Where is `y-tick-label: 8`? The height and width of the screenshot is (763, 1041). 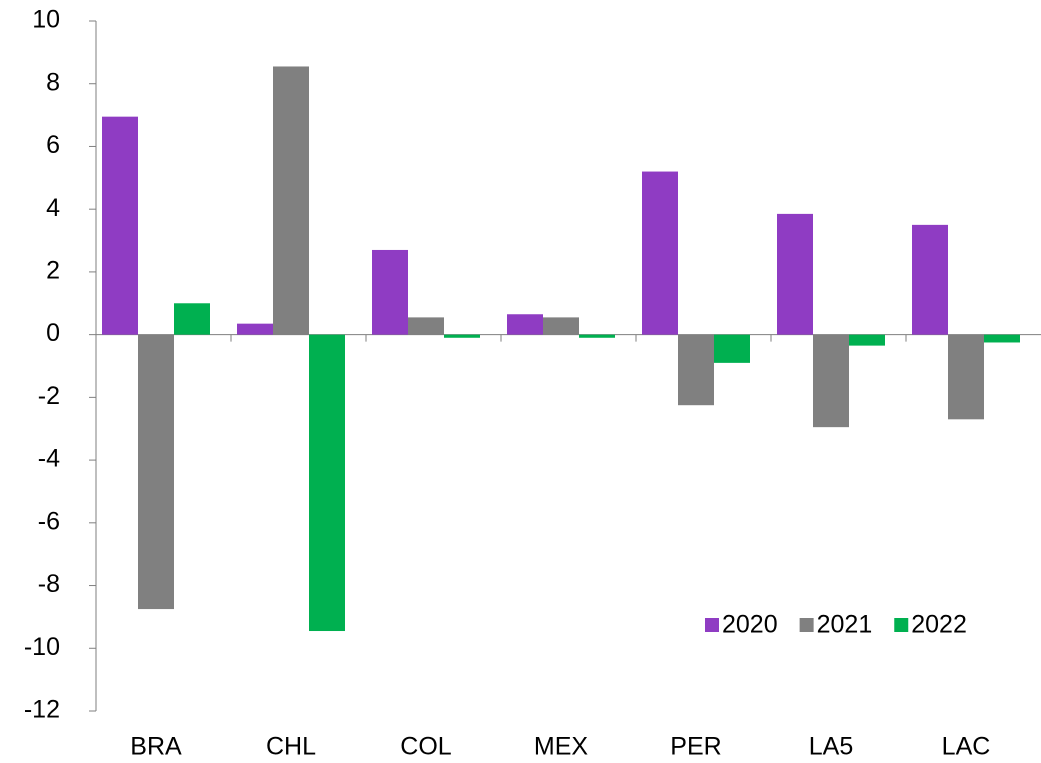 y-tick-label: 8 is located at coordinates (53, 82).